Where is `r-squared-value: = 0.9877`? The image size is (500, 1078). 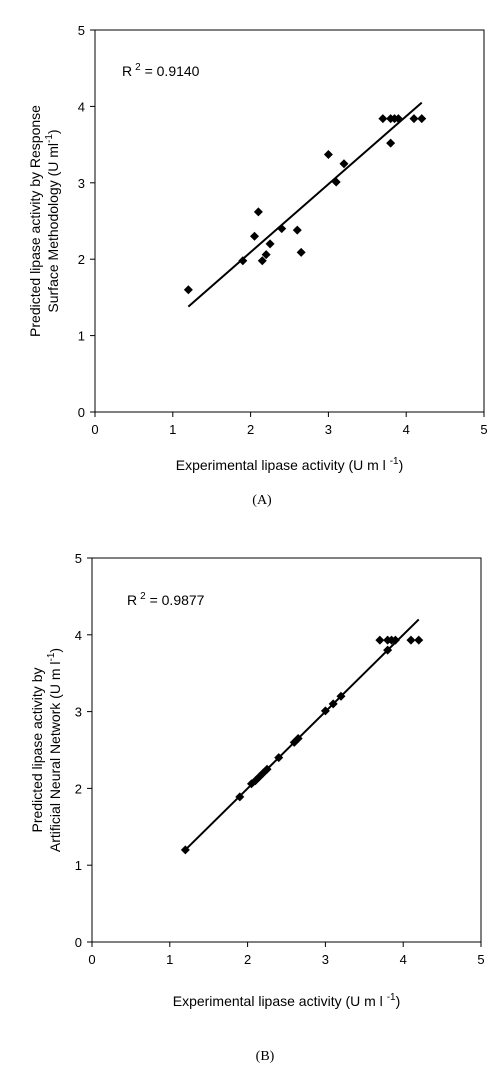 r-squared-value: = 0.9877 is located at coordinates (175, 600).